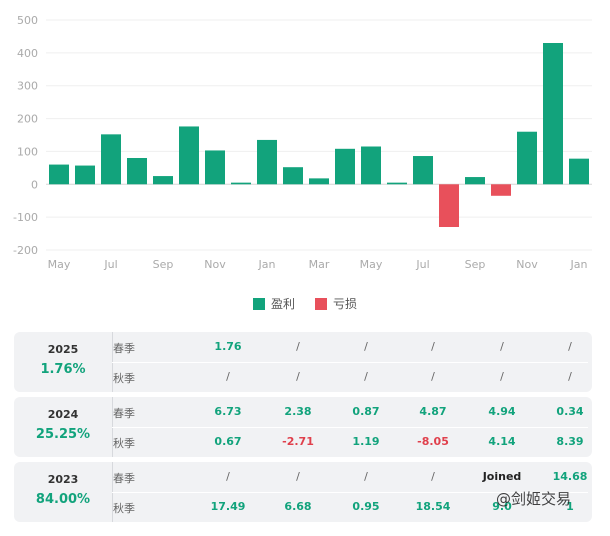 This screenshot has height=536, width=610. What do you see at coordinates (433, 441) in the screenshot?
I see `return-cell: -8.05` at bounding box center [433, 441].